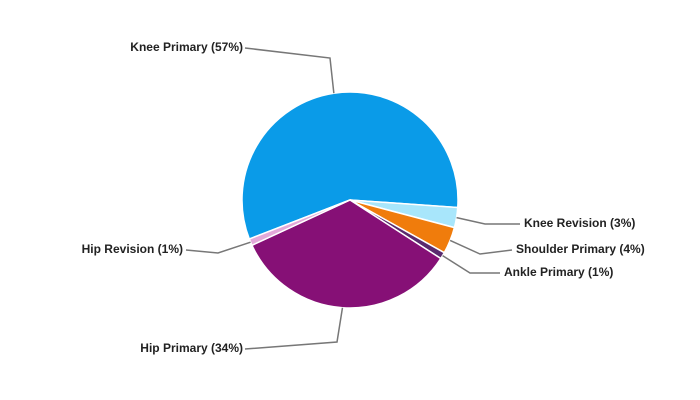  I want to click on slice-label: Hip Revision (1%), so click(132, 249).